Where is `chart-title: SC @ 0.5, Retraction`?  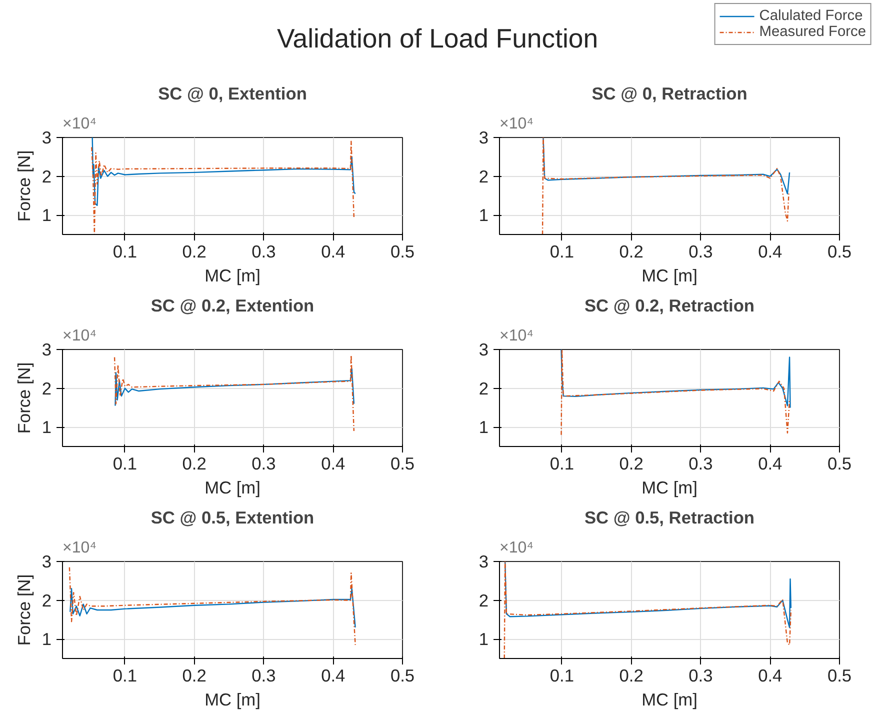 chart-title: SC @ 0.5, Retraction is located at coordinates (669, 518).